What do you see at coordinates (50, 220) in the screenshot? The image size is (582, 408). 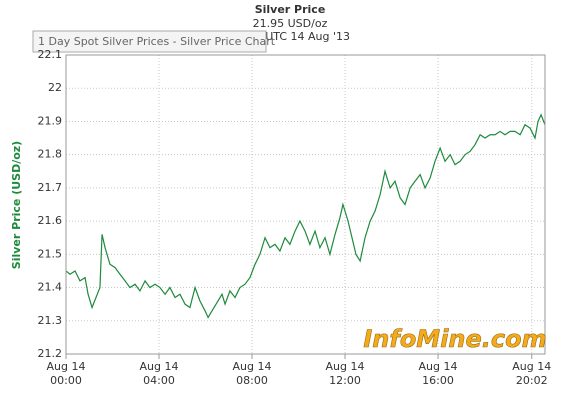 I see `y-tick-label: 21.6` at bounding box center [50, 220].